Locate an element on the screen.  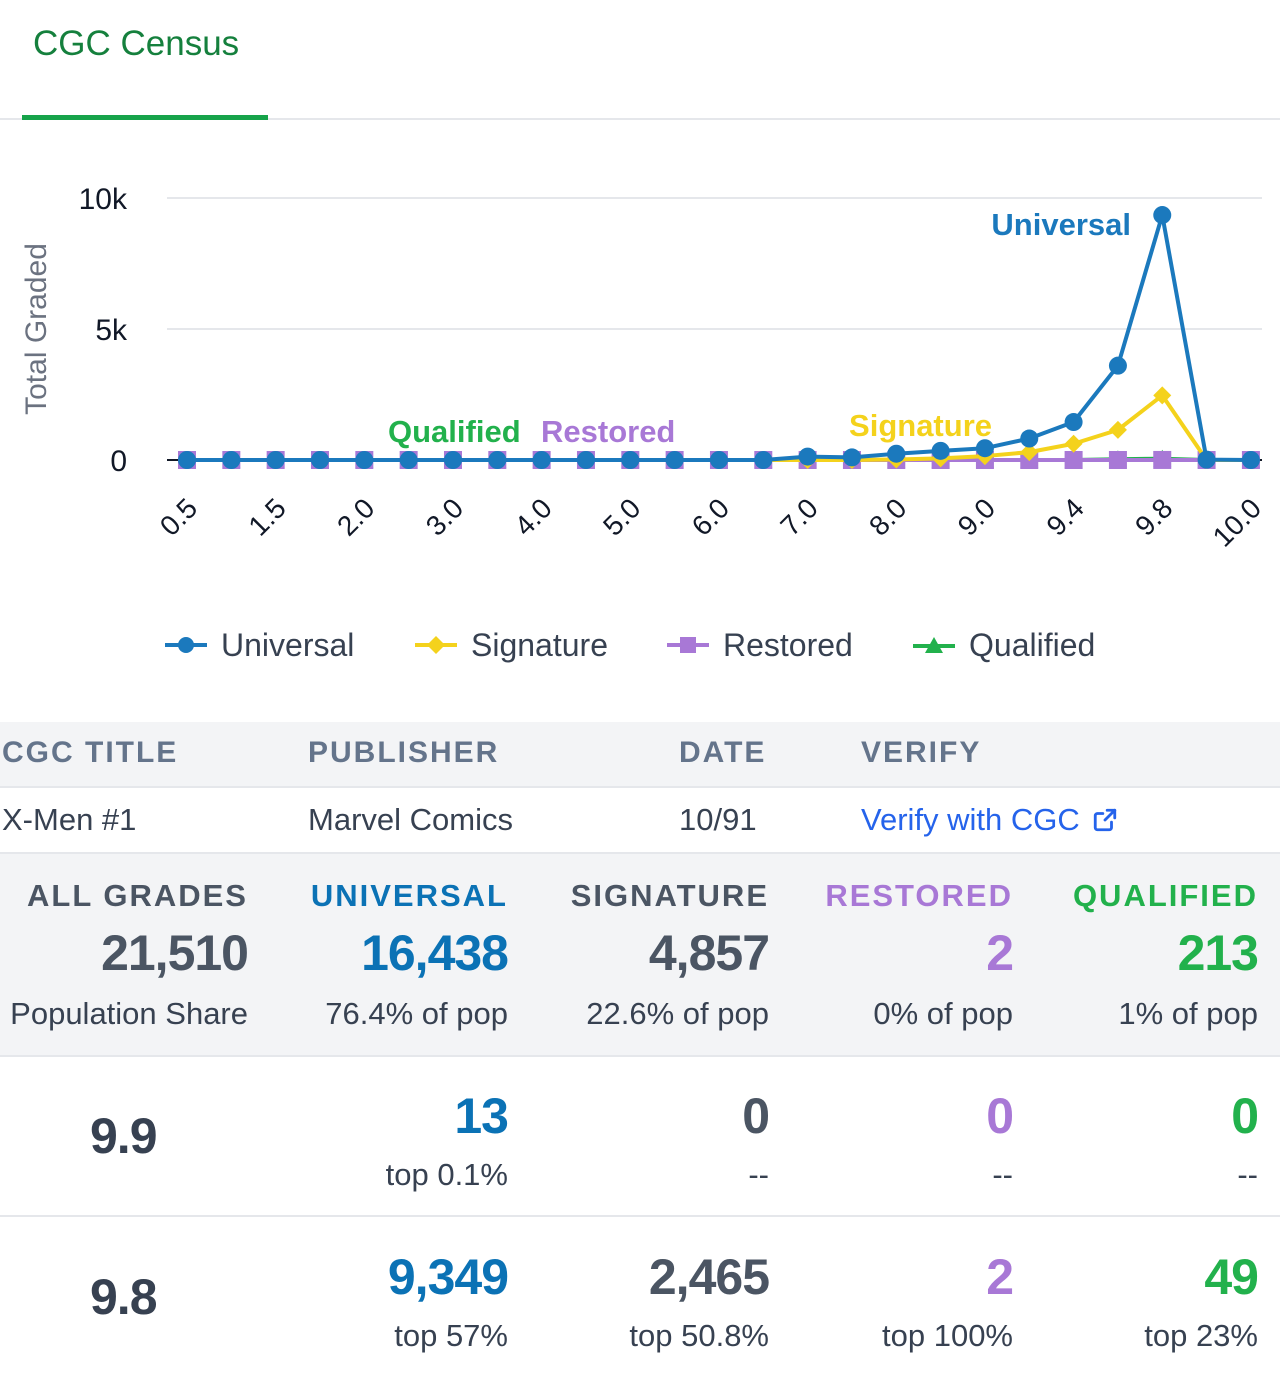
y-tick-label: 0 is located at coordinates (118, 461).